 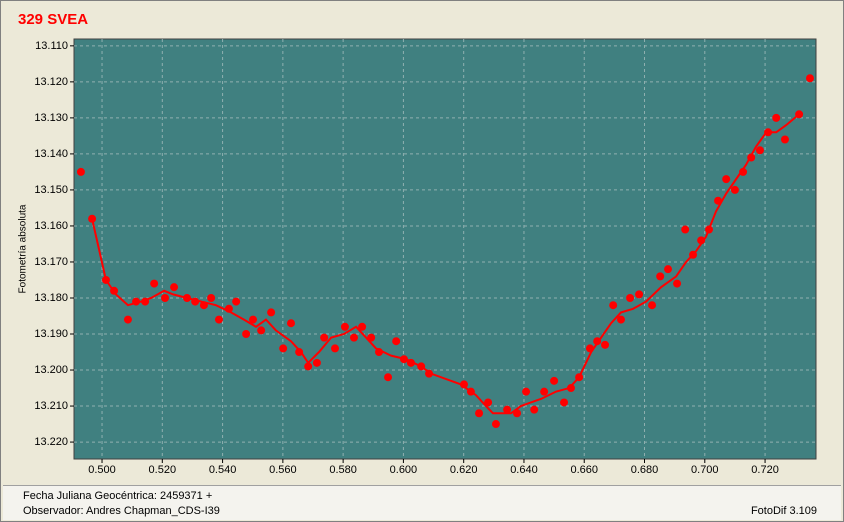 I want to click on y-tick-label: 13.170, so click(x=51, y=262).